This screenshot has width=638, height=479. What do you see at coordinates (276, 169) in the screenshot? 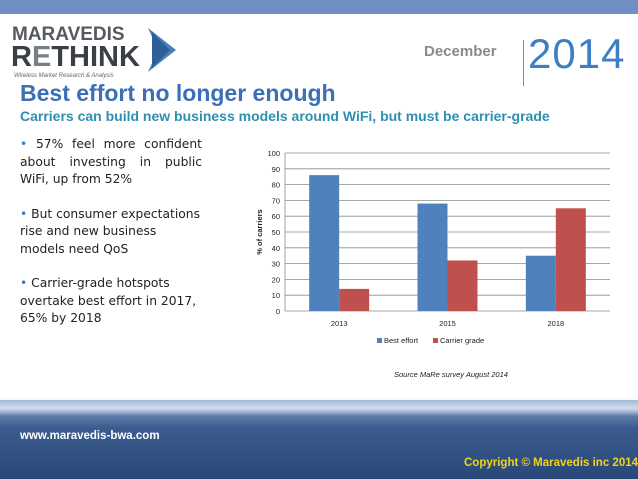
I see `y-tick-label-90: 90` at bounding box center [276, 169].